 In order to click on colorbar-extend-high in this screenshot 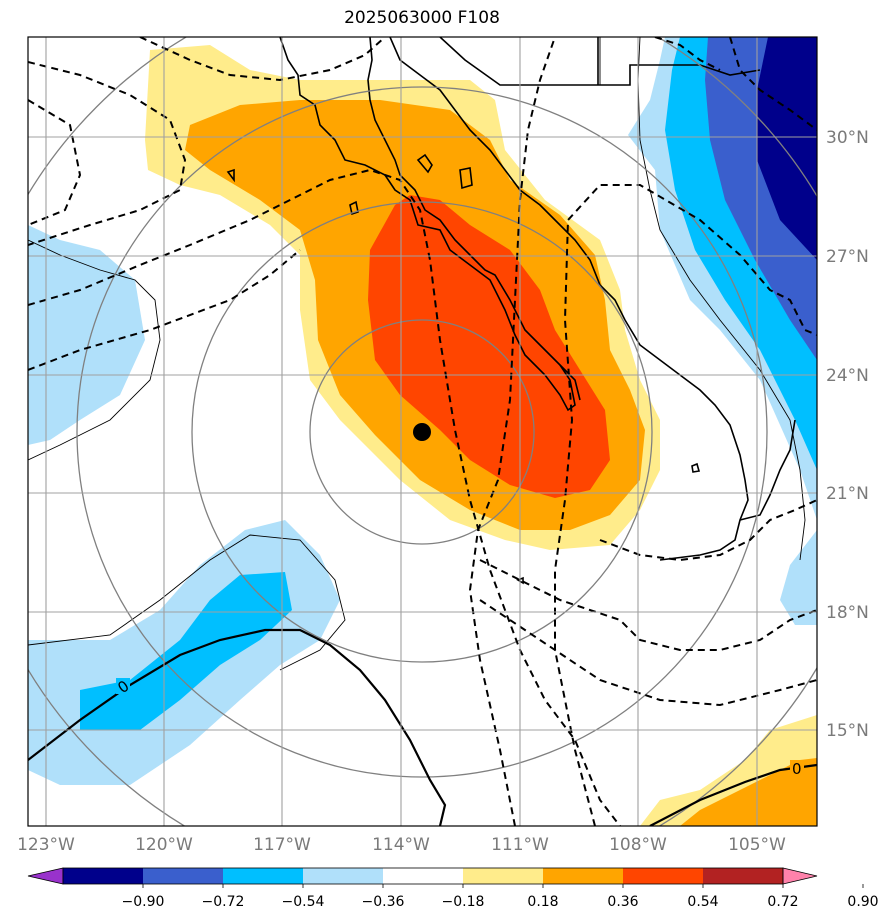, I will do `click(800, 876)`.